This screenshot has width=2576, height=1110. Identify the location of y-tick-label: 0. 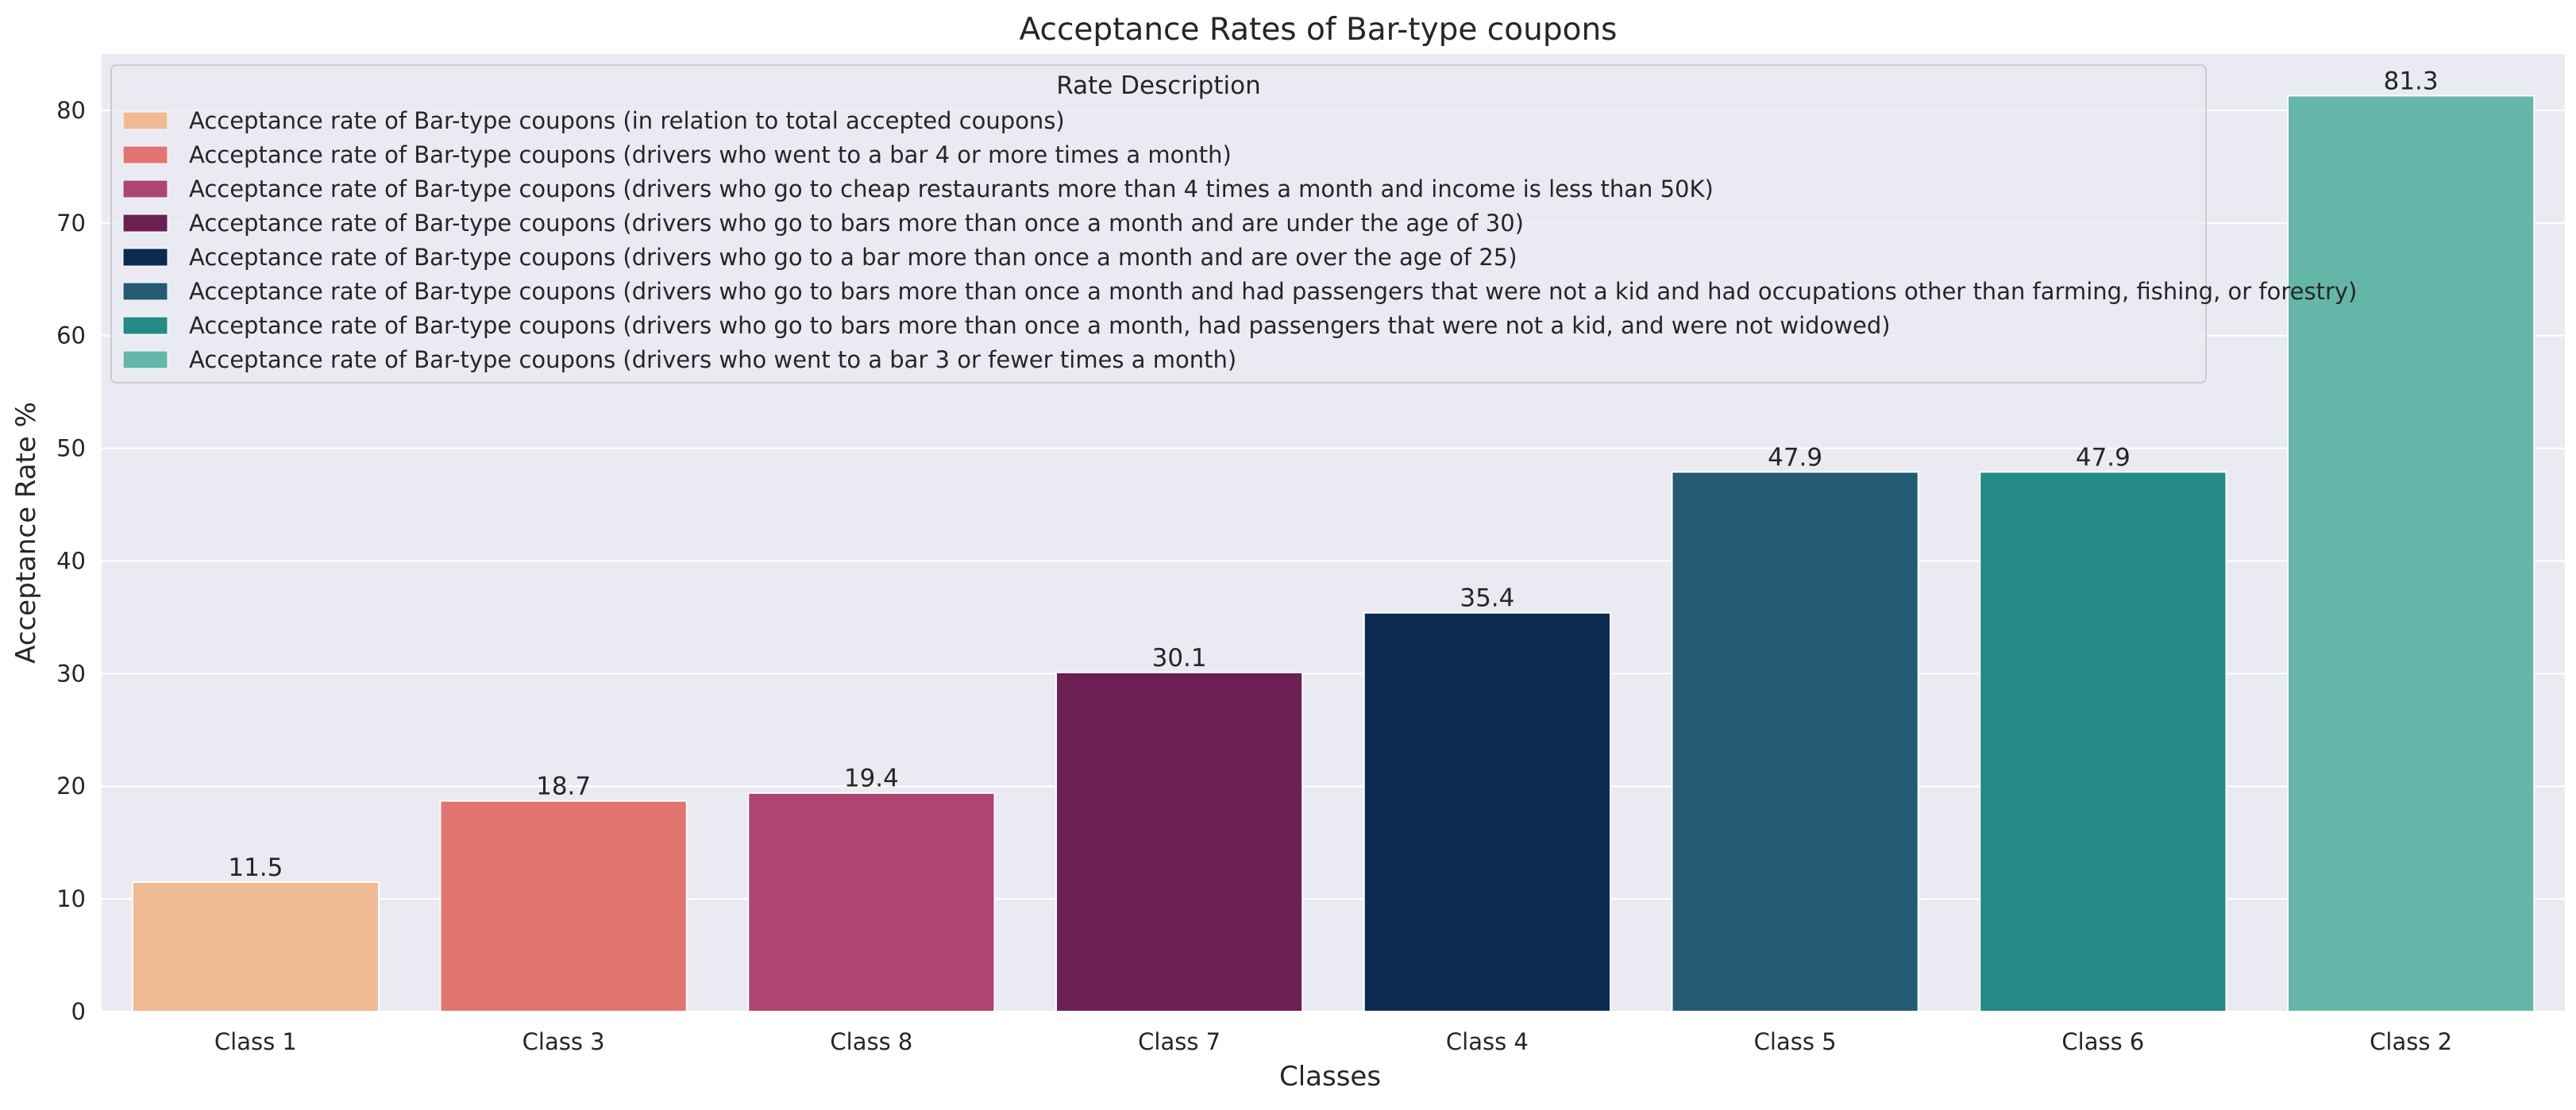
(78, 1011).